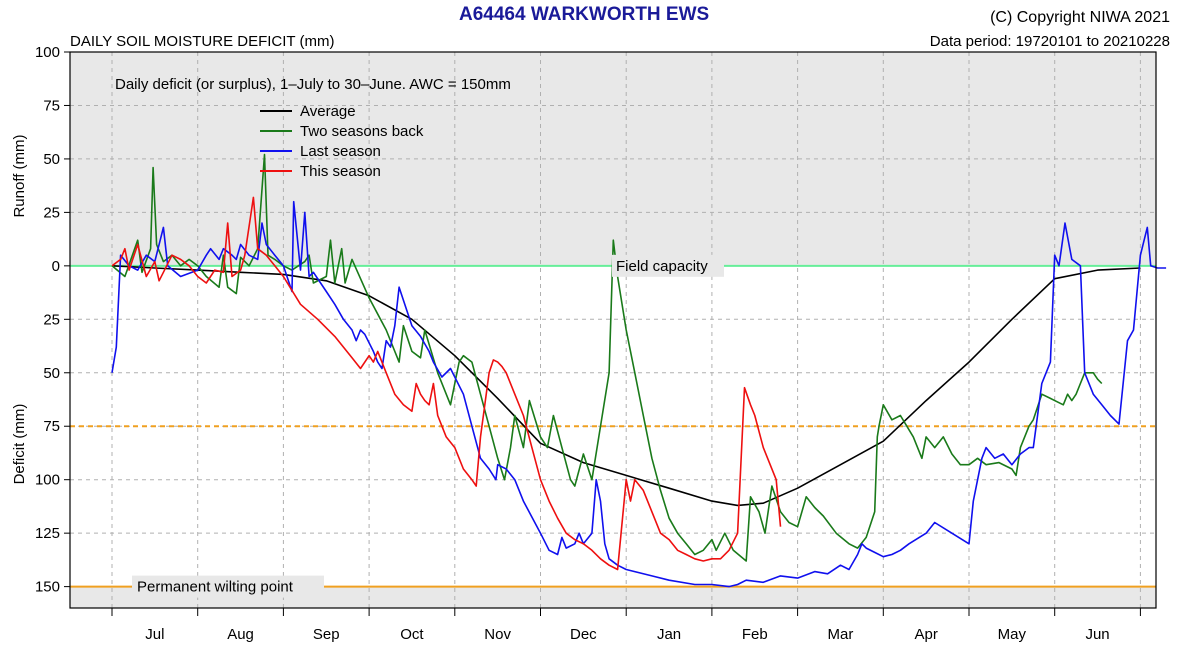 The height and width of the screenshot is (652, 1200). Describe the element at coordinates (51, 105) in the screenshot. I see `y-tick-label-1: 75` at that location.